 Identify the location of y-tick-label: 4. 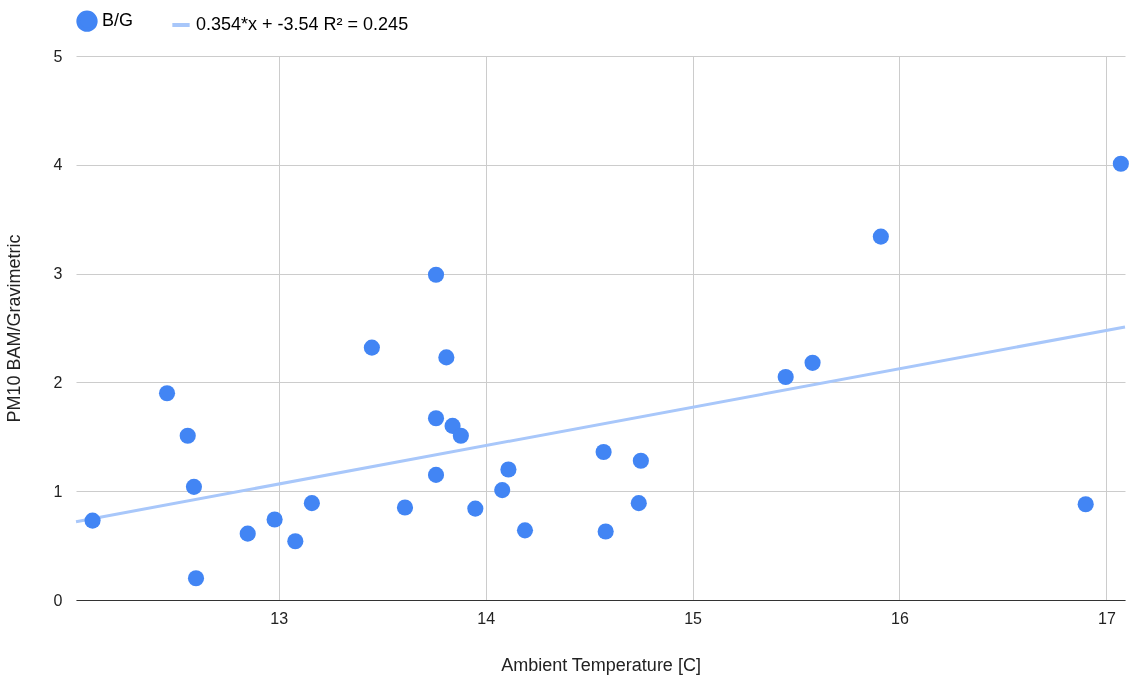
(58, 165).